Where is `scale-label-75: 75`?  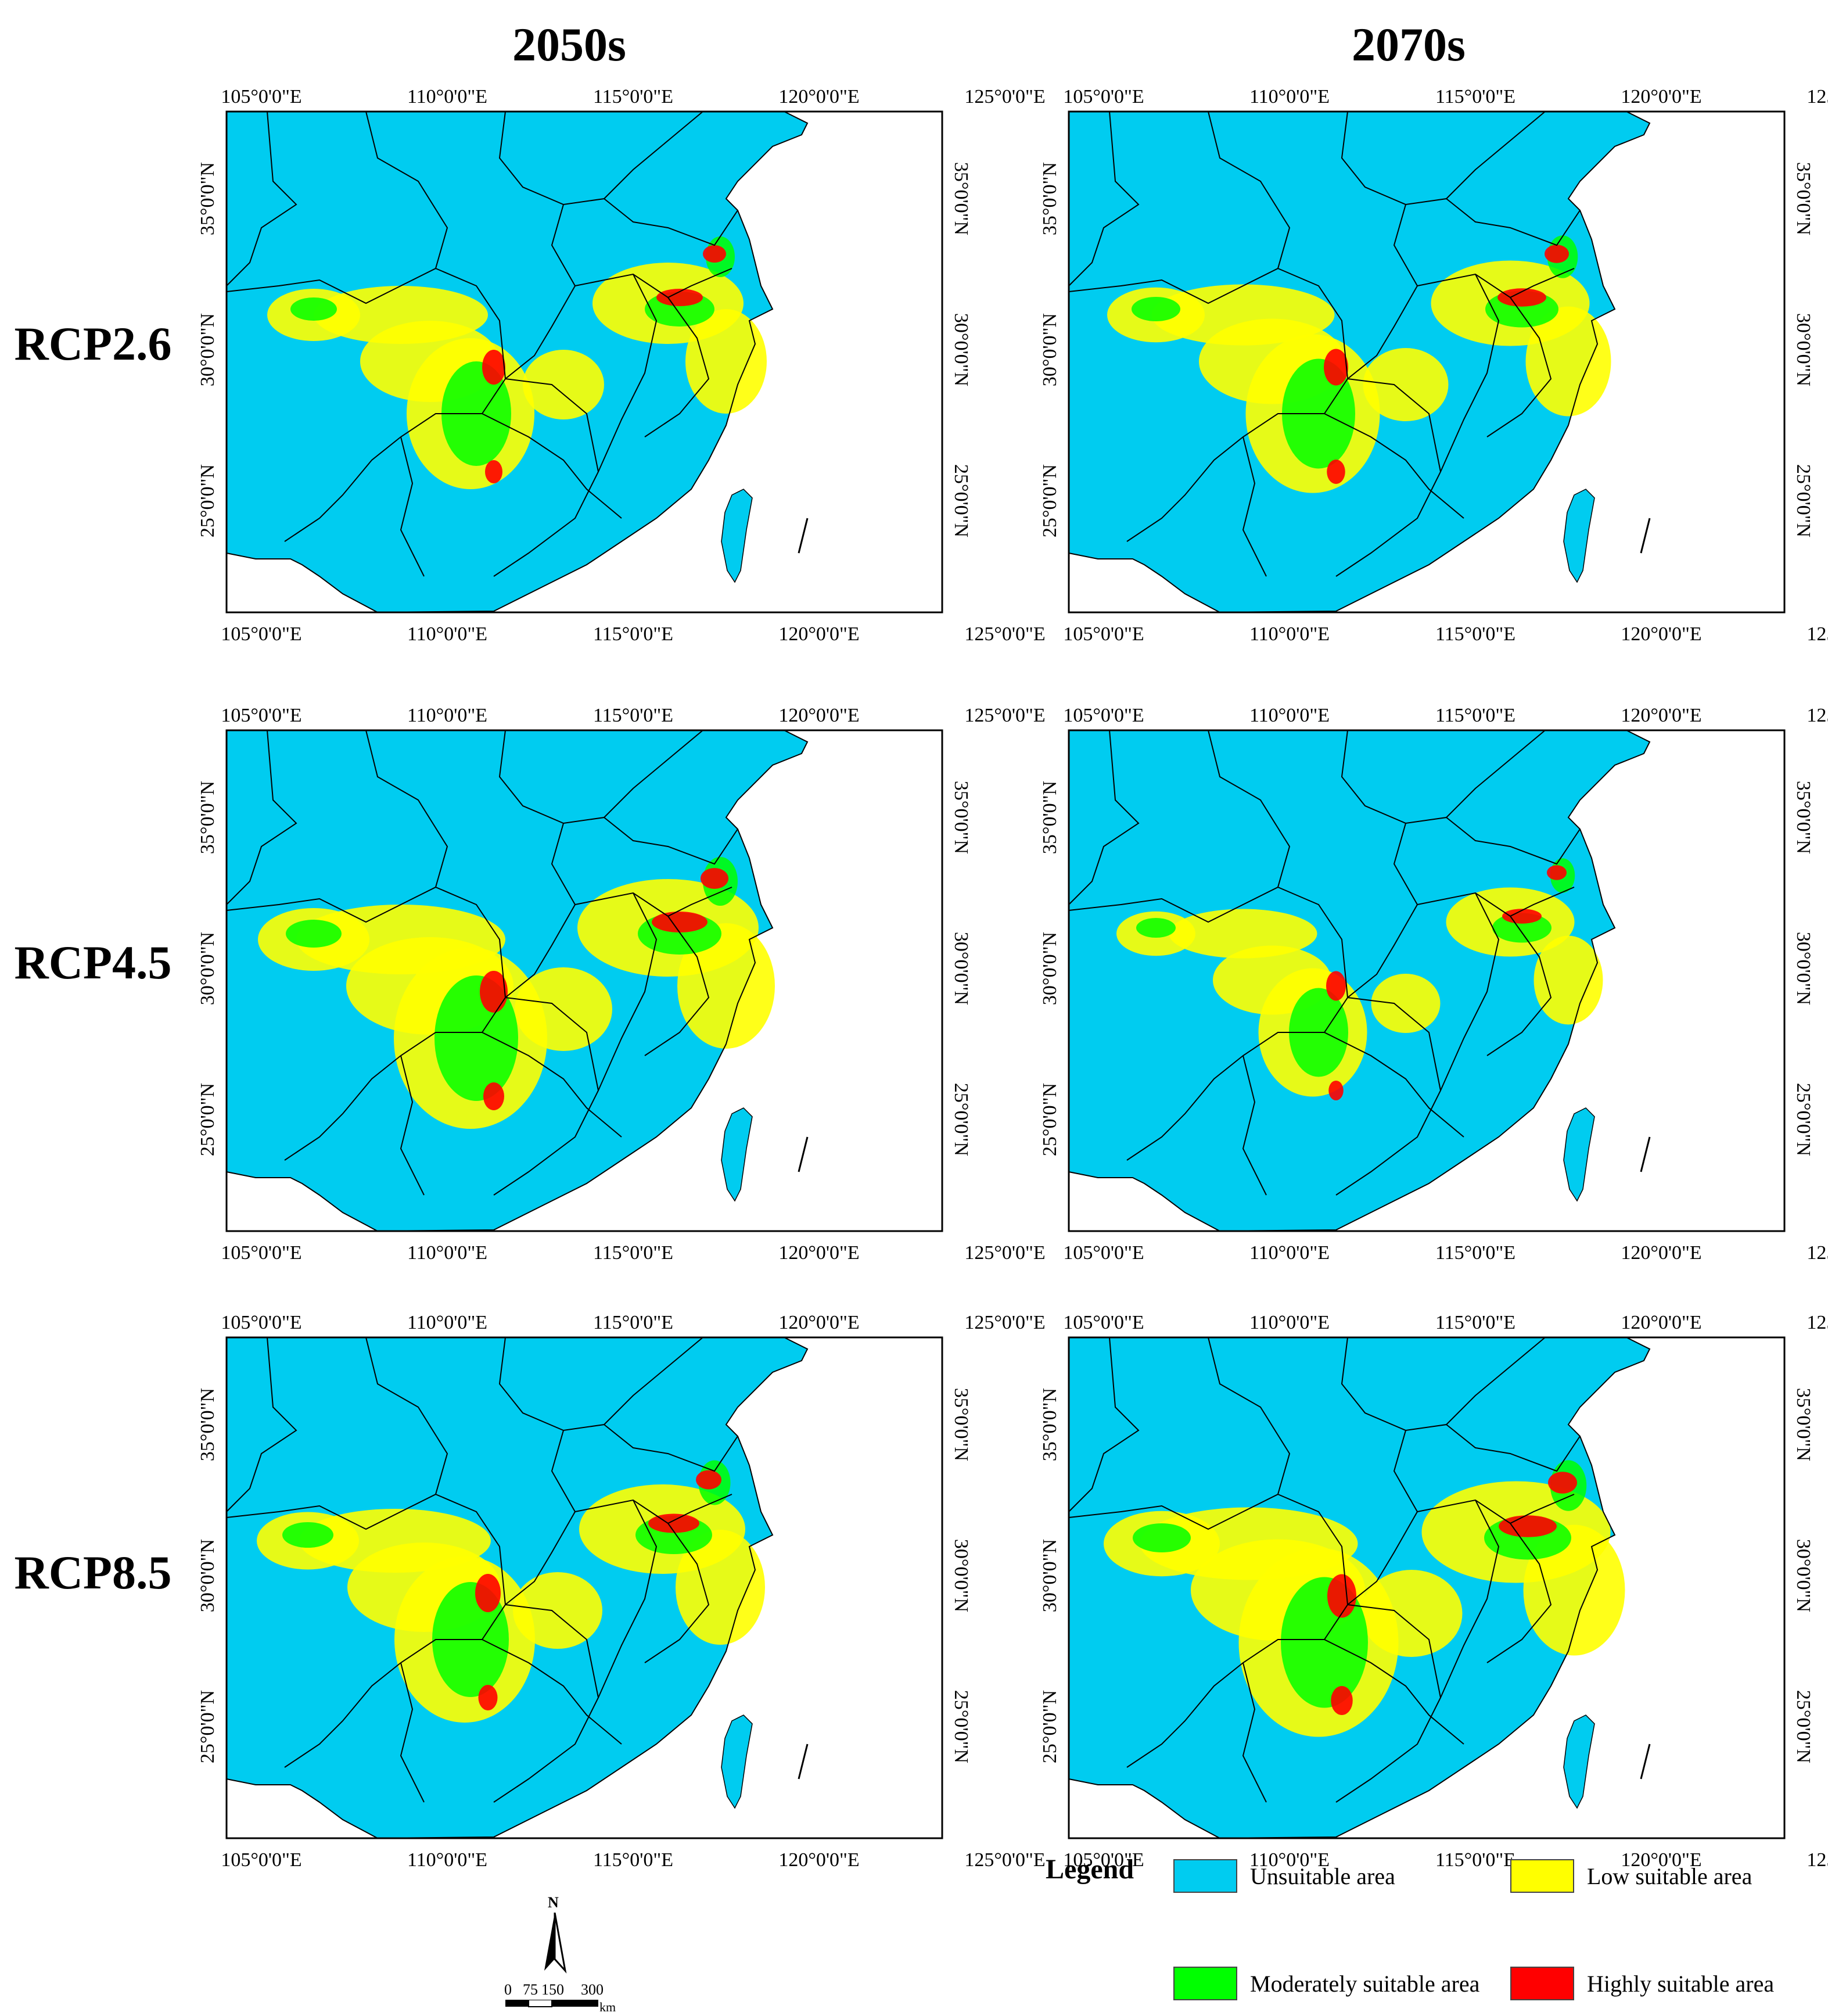 scale-label-75: 75 is located at coordinates (530, 1989).